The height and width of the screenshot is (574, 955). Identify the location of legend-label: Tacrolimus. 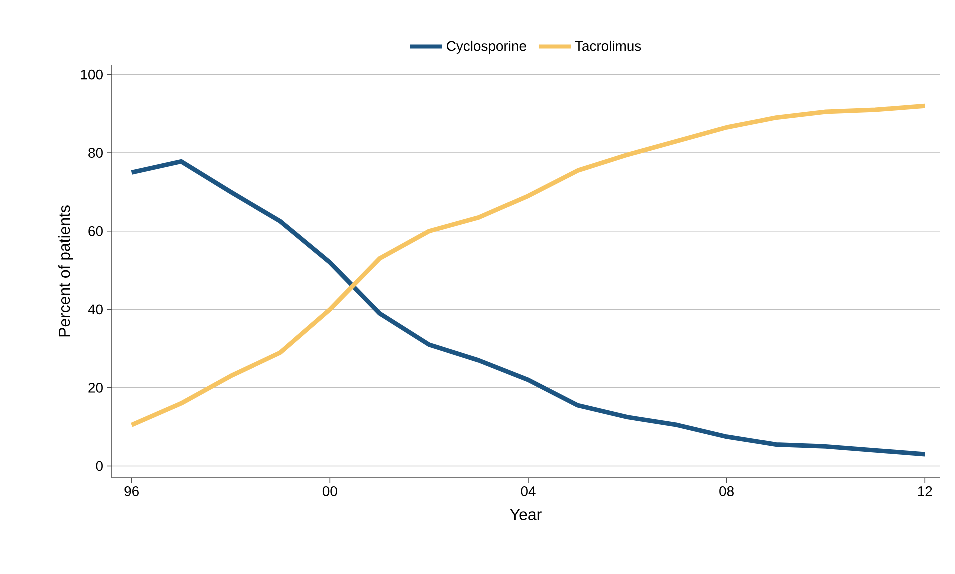
(608, 46).